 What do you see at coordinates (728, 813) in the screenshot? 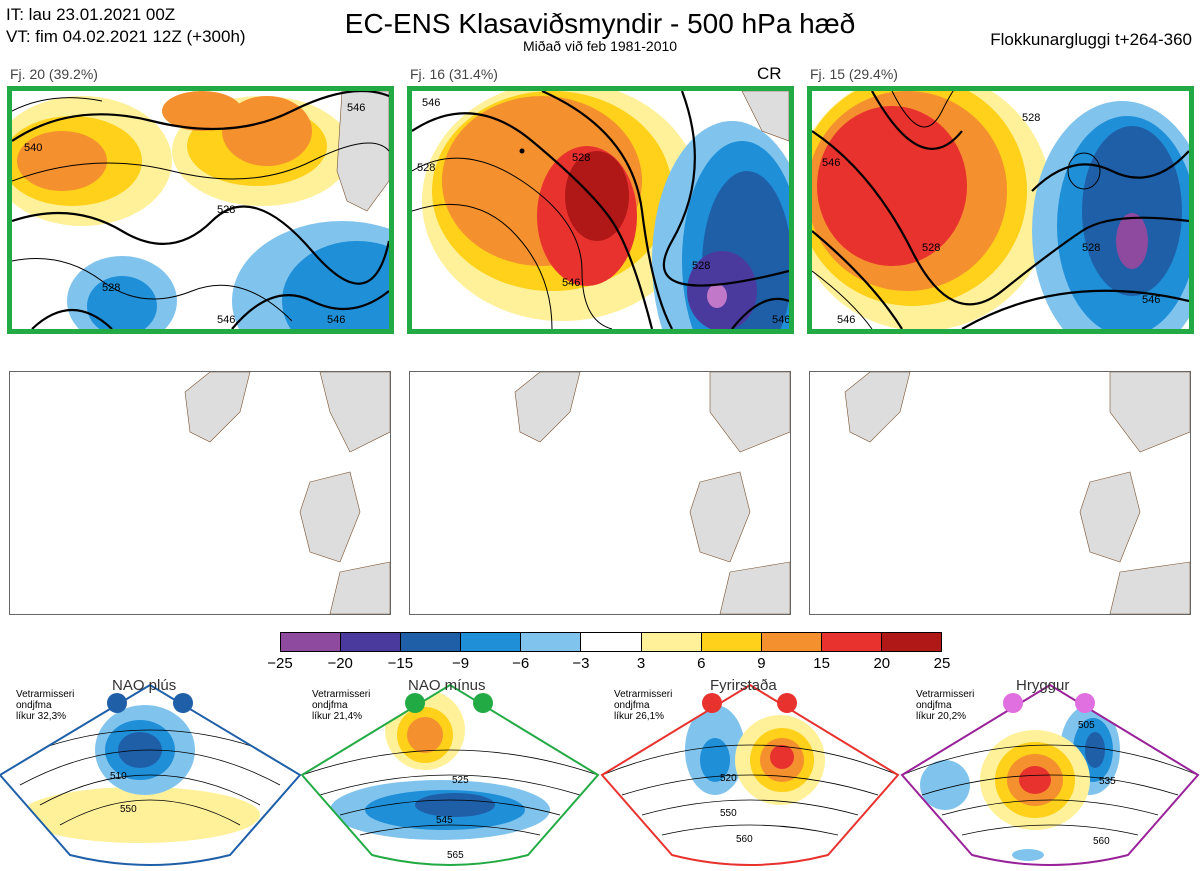
I see `regime-3-contour-label: 550` at bounding box center [728, 813].